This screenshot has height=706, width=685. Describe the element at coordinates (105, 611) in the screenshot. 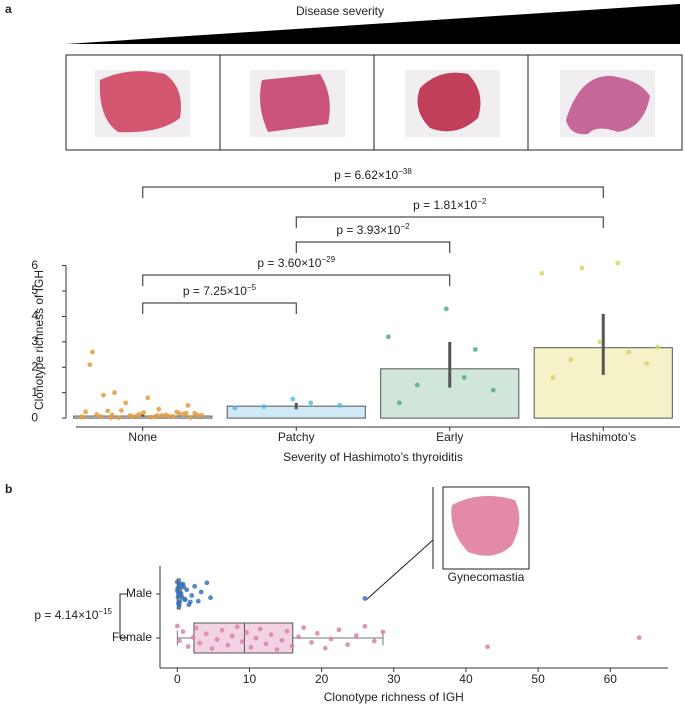

I see `p-value-exponent: −15` at that location.